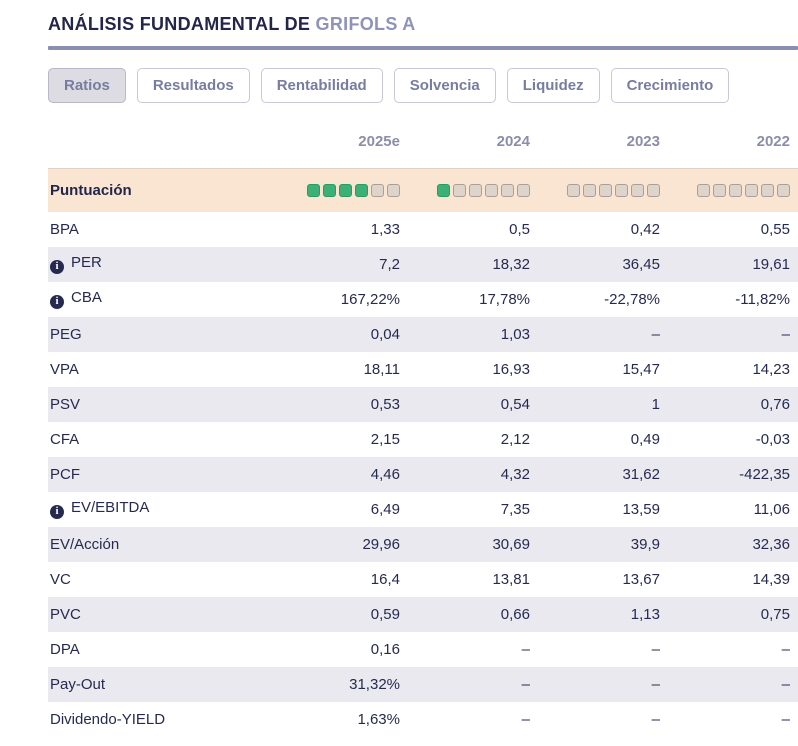 The image size is (798, 746). I want to click on metric-value: -11,82%, so click(762, 299).